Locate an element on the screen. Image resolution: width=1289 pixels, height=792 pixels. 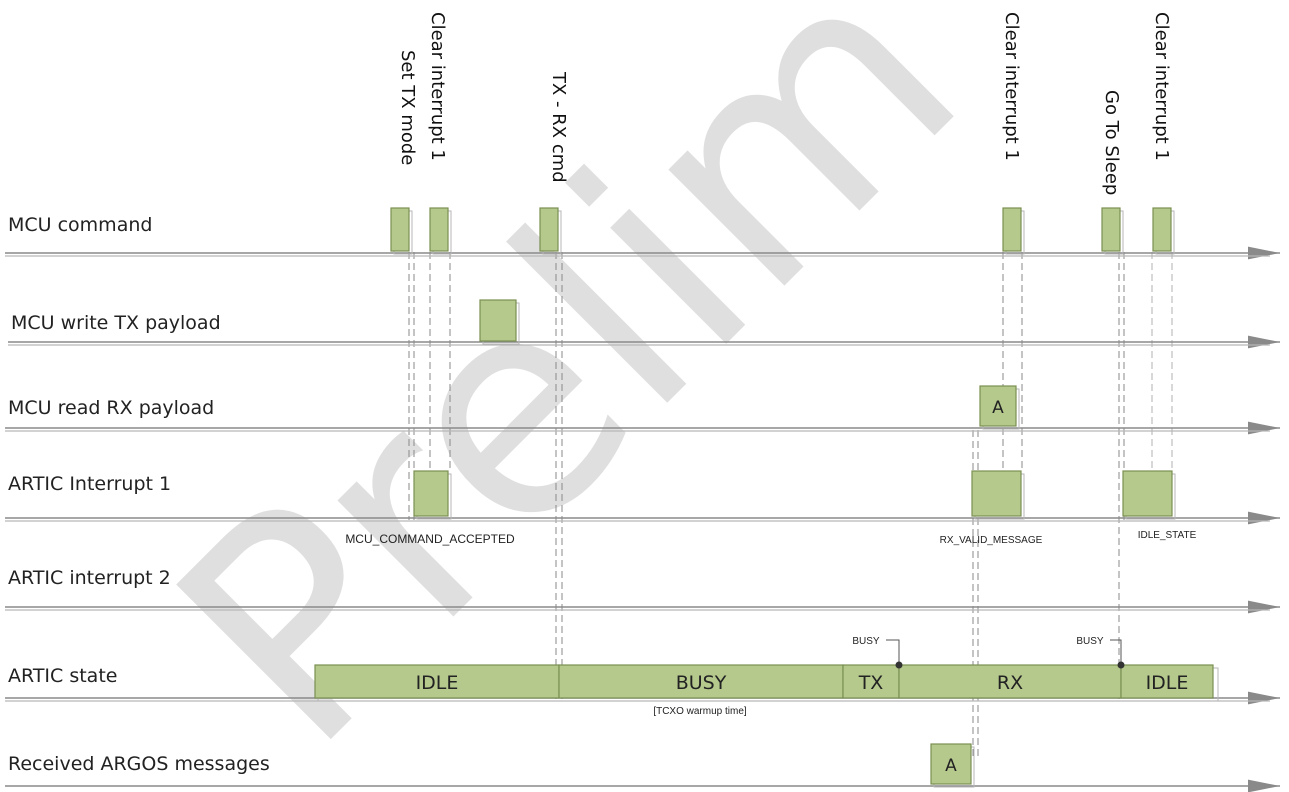
interrupt-label-idle-state: IDLE_STATE is located at coordinates (1167, 535).